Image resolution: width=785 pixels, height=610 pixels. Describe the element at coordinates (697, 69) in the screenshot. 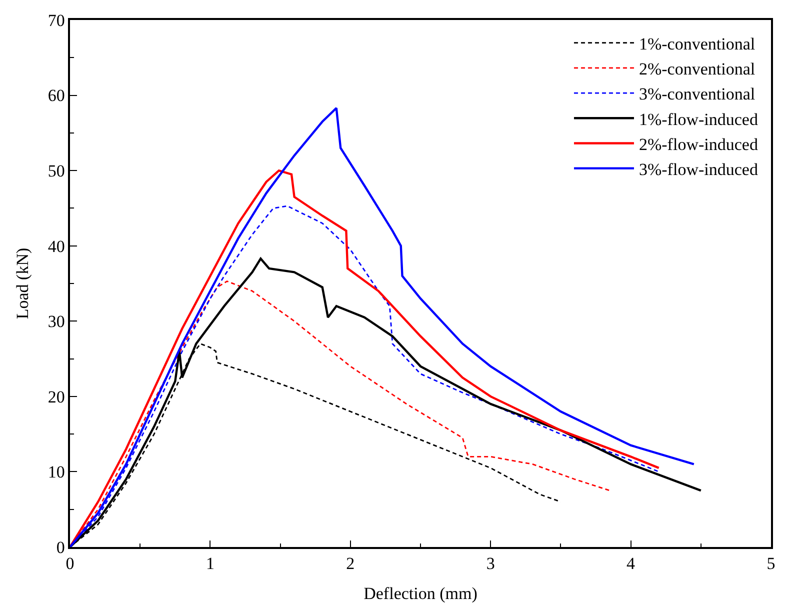

I see `legend-label: 2%-conventional` at that location.